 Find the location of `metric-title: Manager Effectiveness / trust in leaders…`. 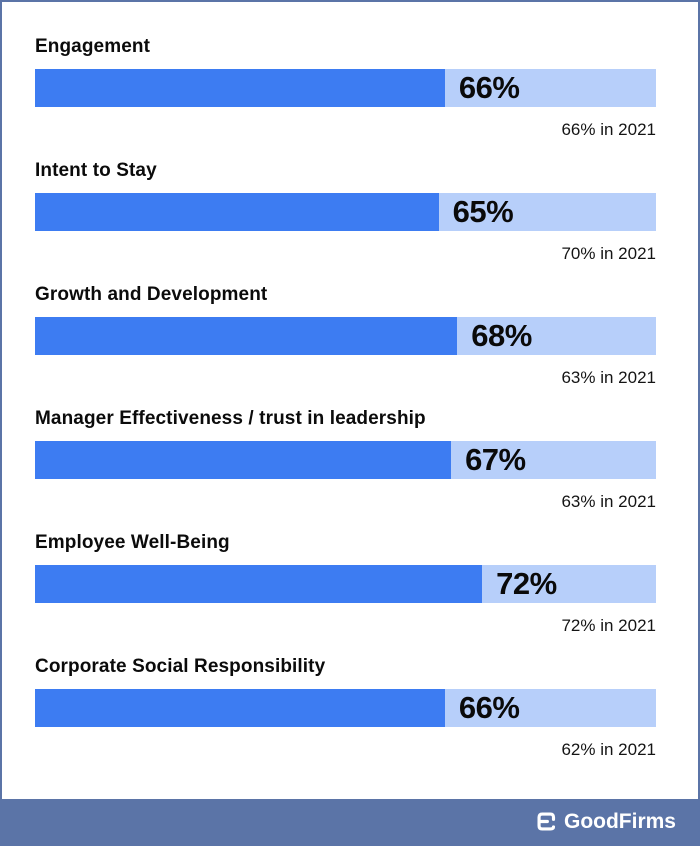

metric-title: Manager Effectiveness / trust in leaders… is located at coordinates (230, 418).